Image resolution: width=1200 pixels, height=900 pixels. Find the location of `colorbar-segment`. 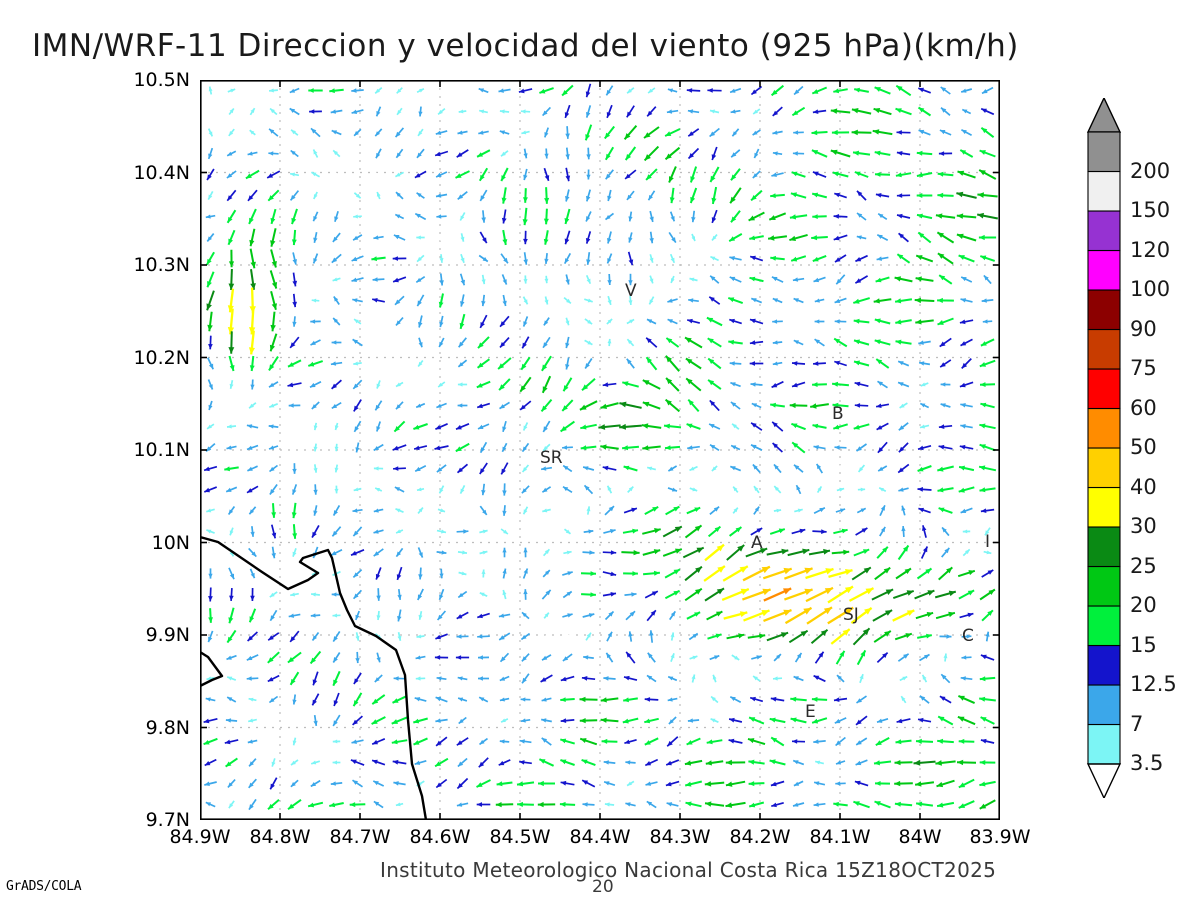

colorbar-segment is located at coordinates (1104, 665).